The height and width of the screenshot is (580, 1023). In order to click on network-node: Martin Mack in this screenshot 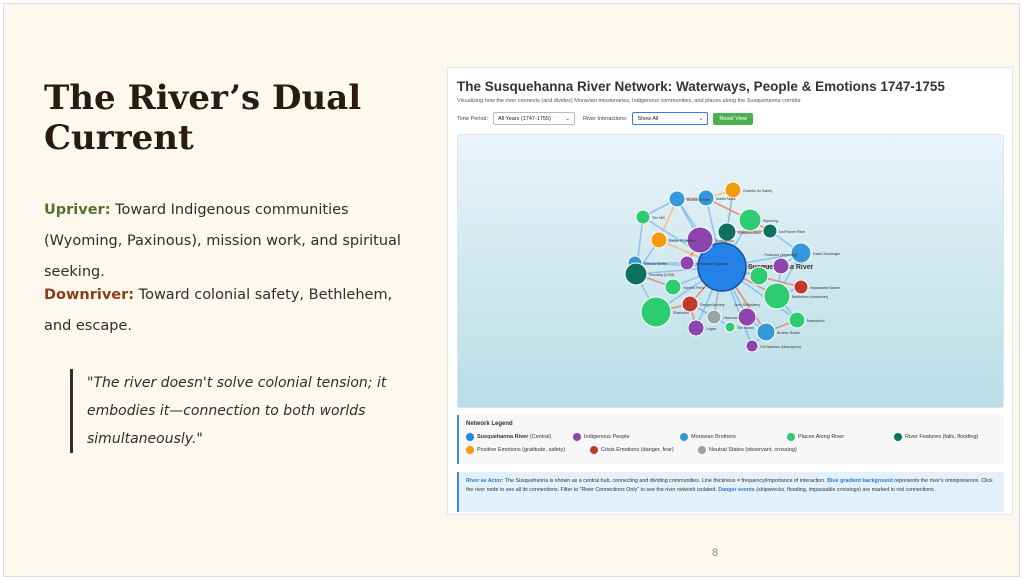, I will do `click(716, 198)`.